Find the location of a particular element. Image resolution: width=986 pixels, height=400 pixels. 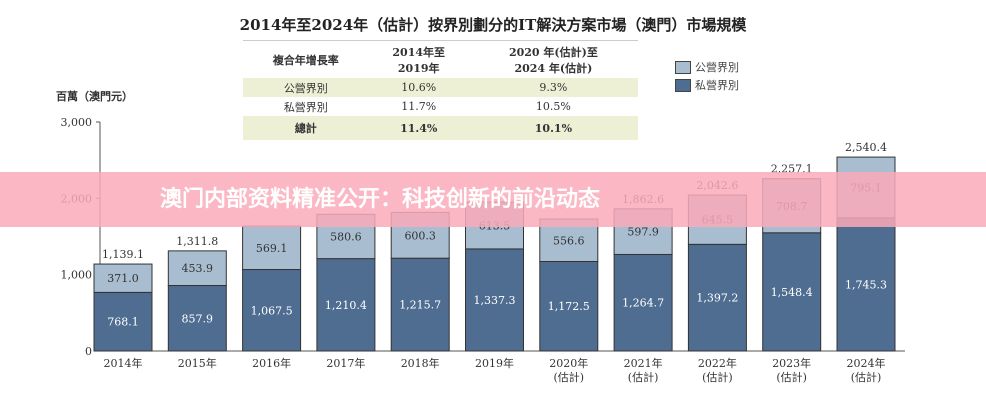

data-label: 1,397.2 is located at coordinates (717, 298).